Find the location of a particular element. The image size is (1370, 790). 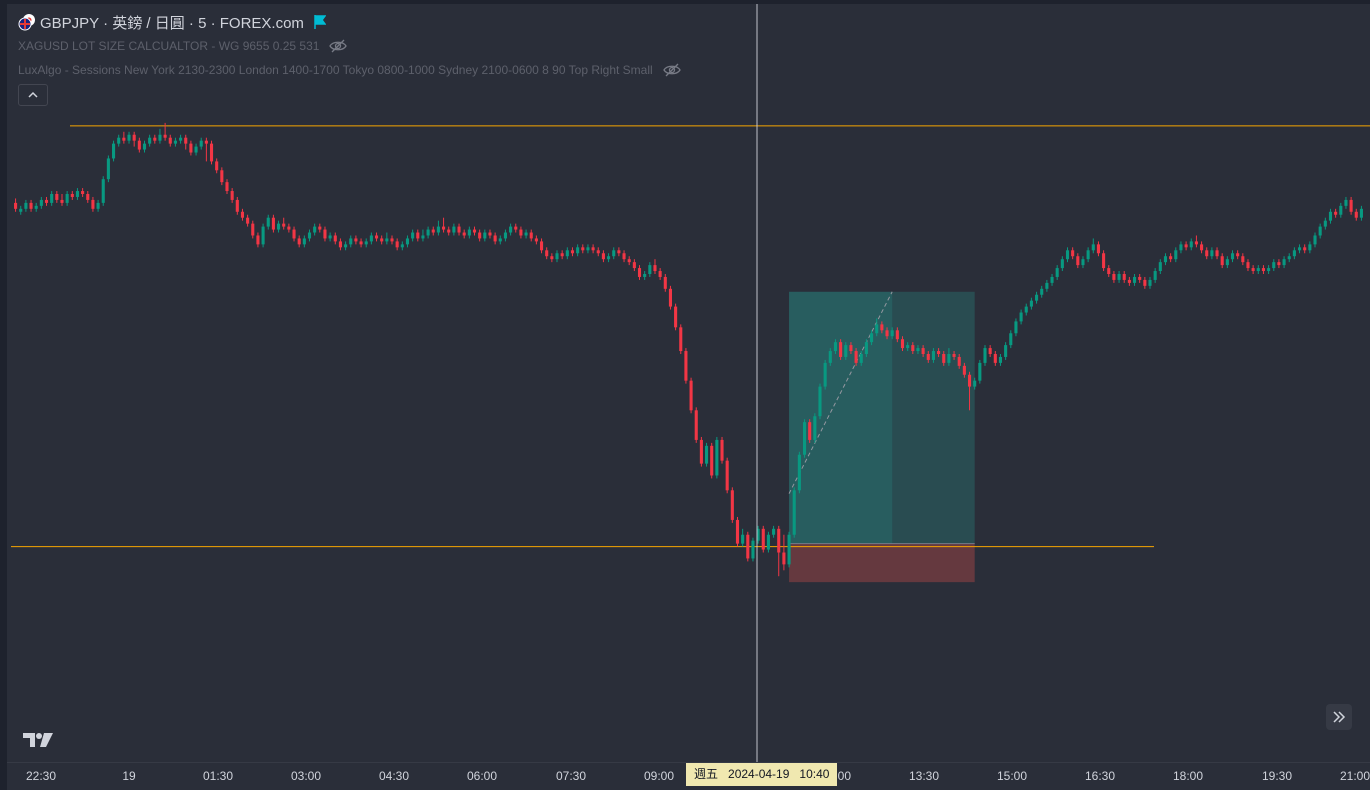

collapse-legend-button is located at coordinates (33, 95).